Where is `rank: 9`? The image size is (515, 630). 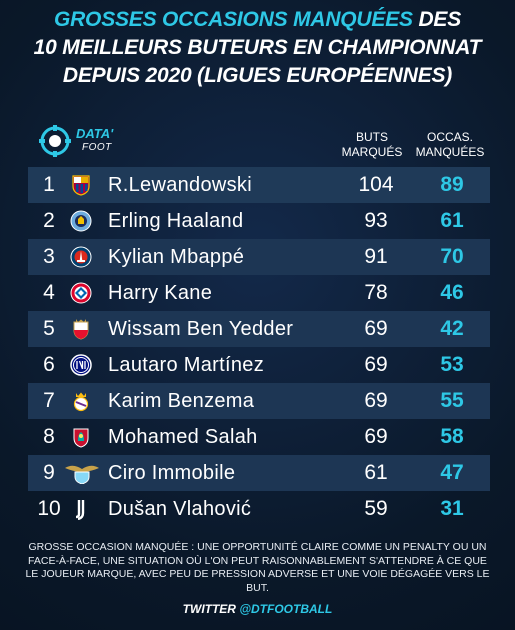
rank: 9 is located at coordinates (49, 472).